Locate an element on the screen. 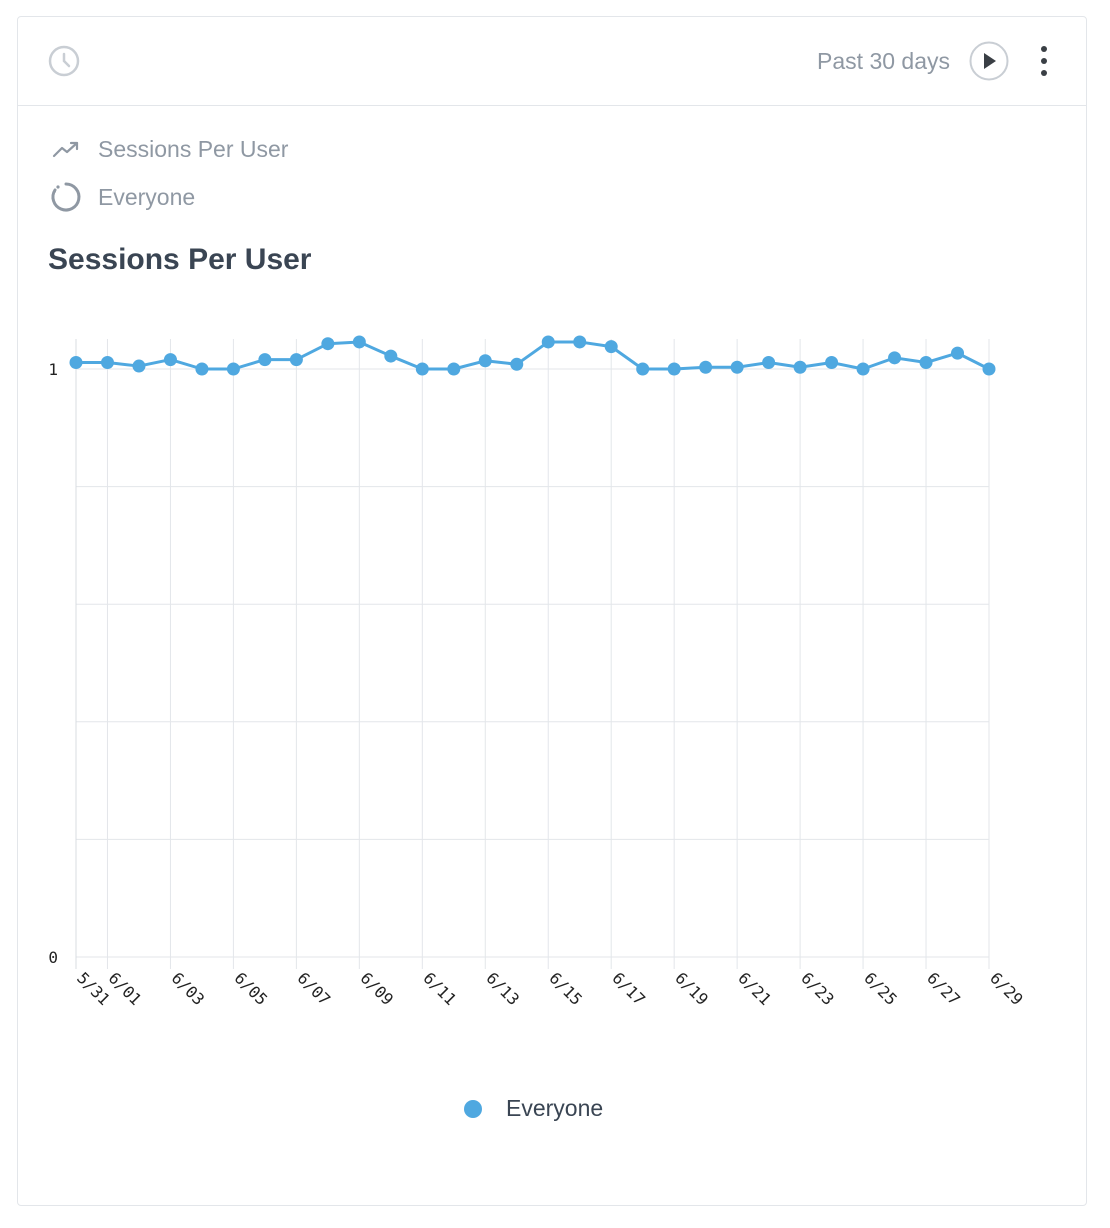 The height and width of the screenshot is (1228, 1110). x-tick-label: 6/25 is located at coordinates (880, 988).